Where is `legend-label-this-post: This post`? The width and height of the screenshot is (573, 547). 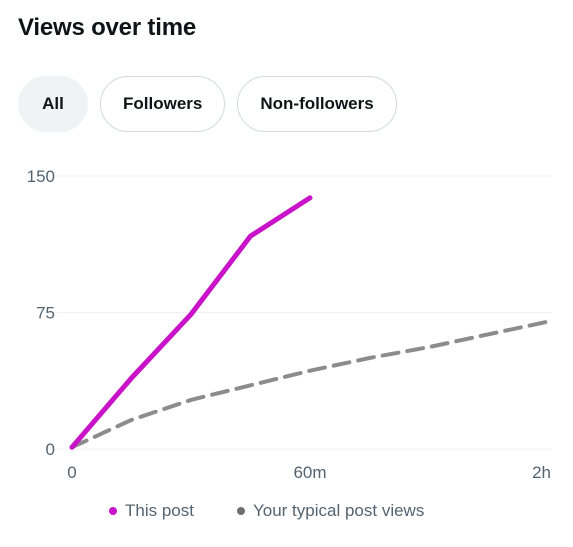
legend-label-this-post: This post is located at coordinates (159, 510).